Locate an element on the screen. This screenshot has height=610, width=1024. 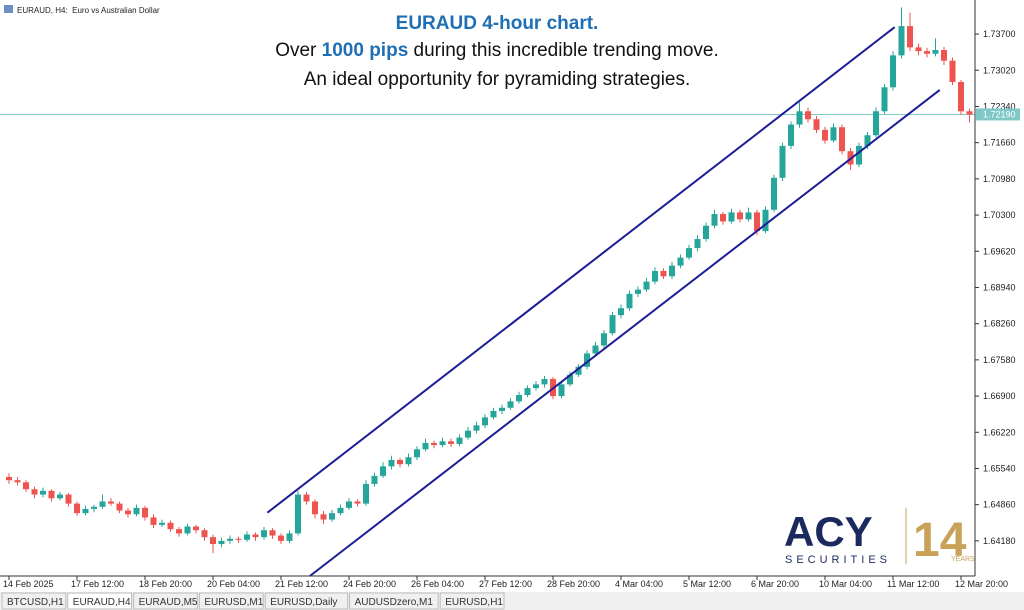
tab-label: EURUSD,Daily is located at coordinates (303, 602).